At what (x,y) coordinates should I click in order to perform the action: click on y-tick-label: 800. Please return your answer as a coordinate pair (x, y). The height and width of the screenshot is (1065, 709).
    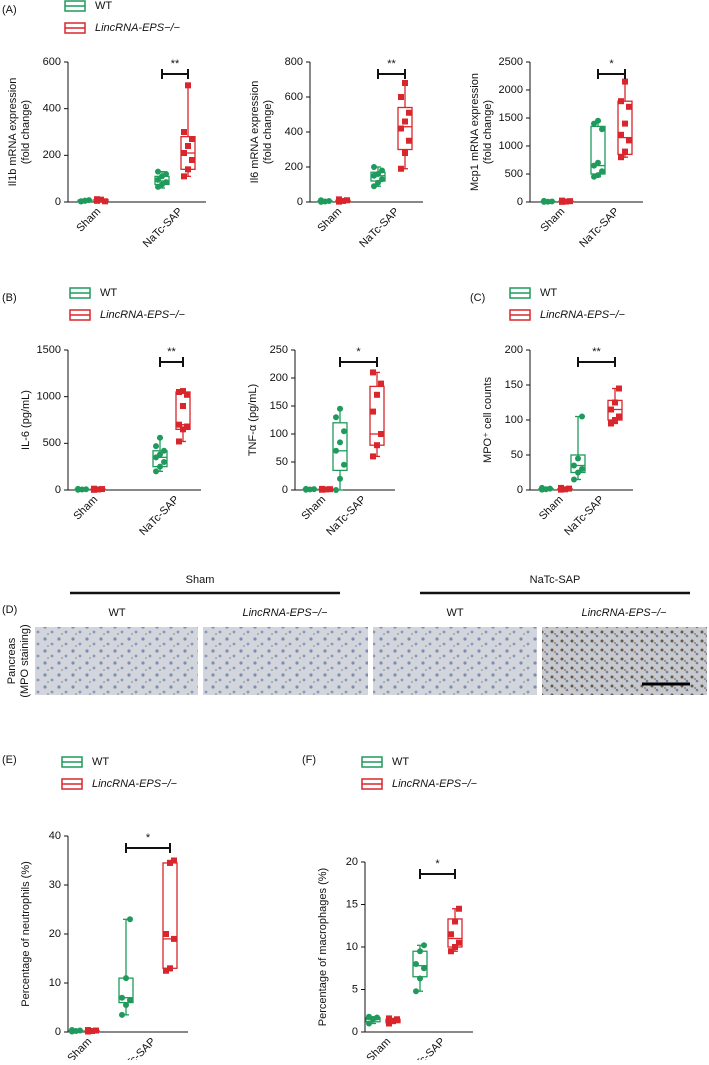
    Looking at the image, I should click on (294, 62).